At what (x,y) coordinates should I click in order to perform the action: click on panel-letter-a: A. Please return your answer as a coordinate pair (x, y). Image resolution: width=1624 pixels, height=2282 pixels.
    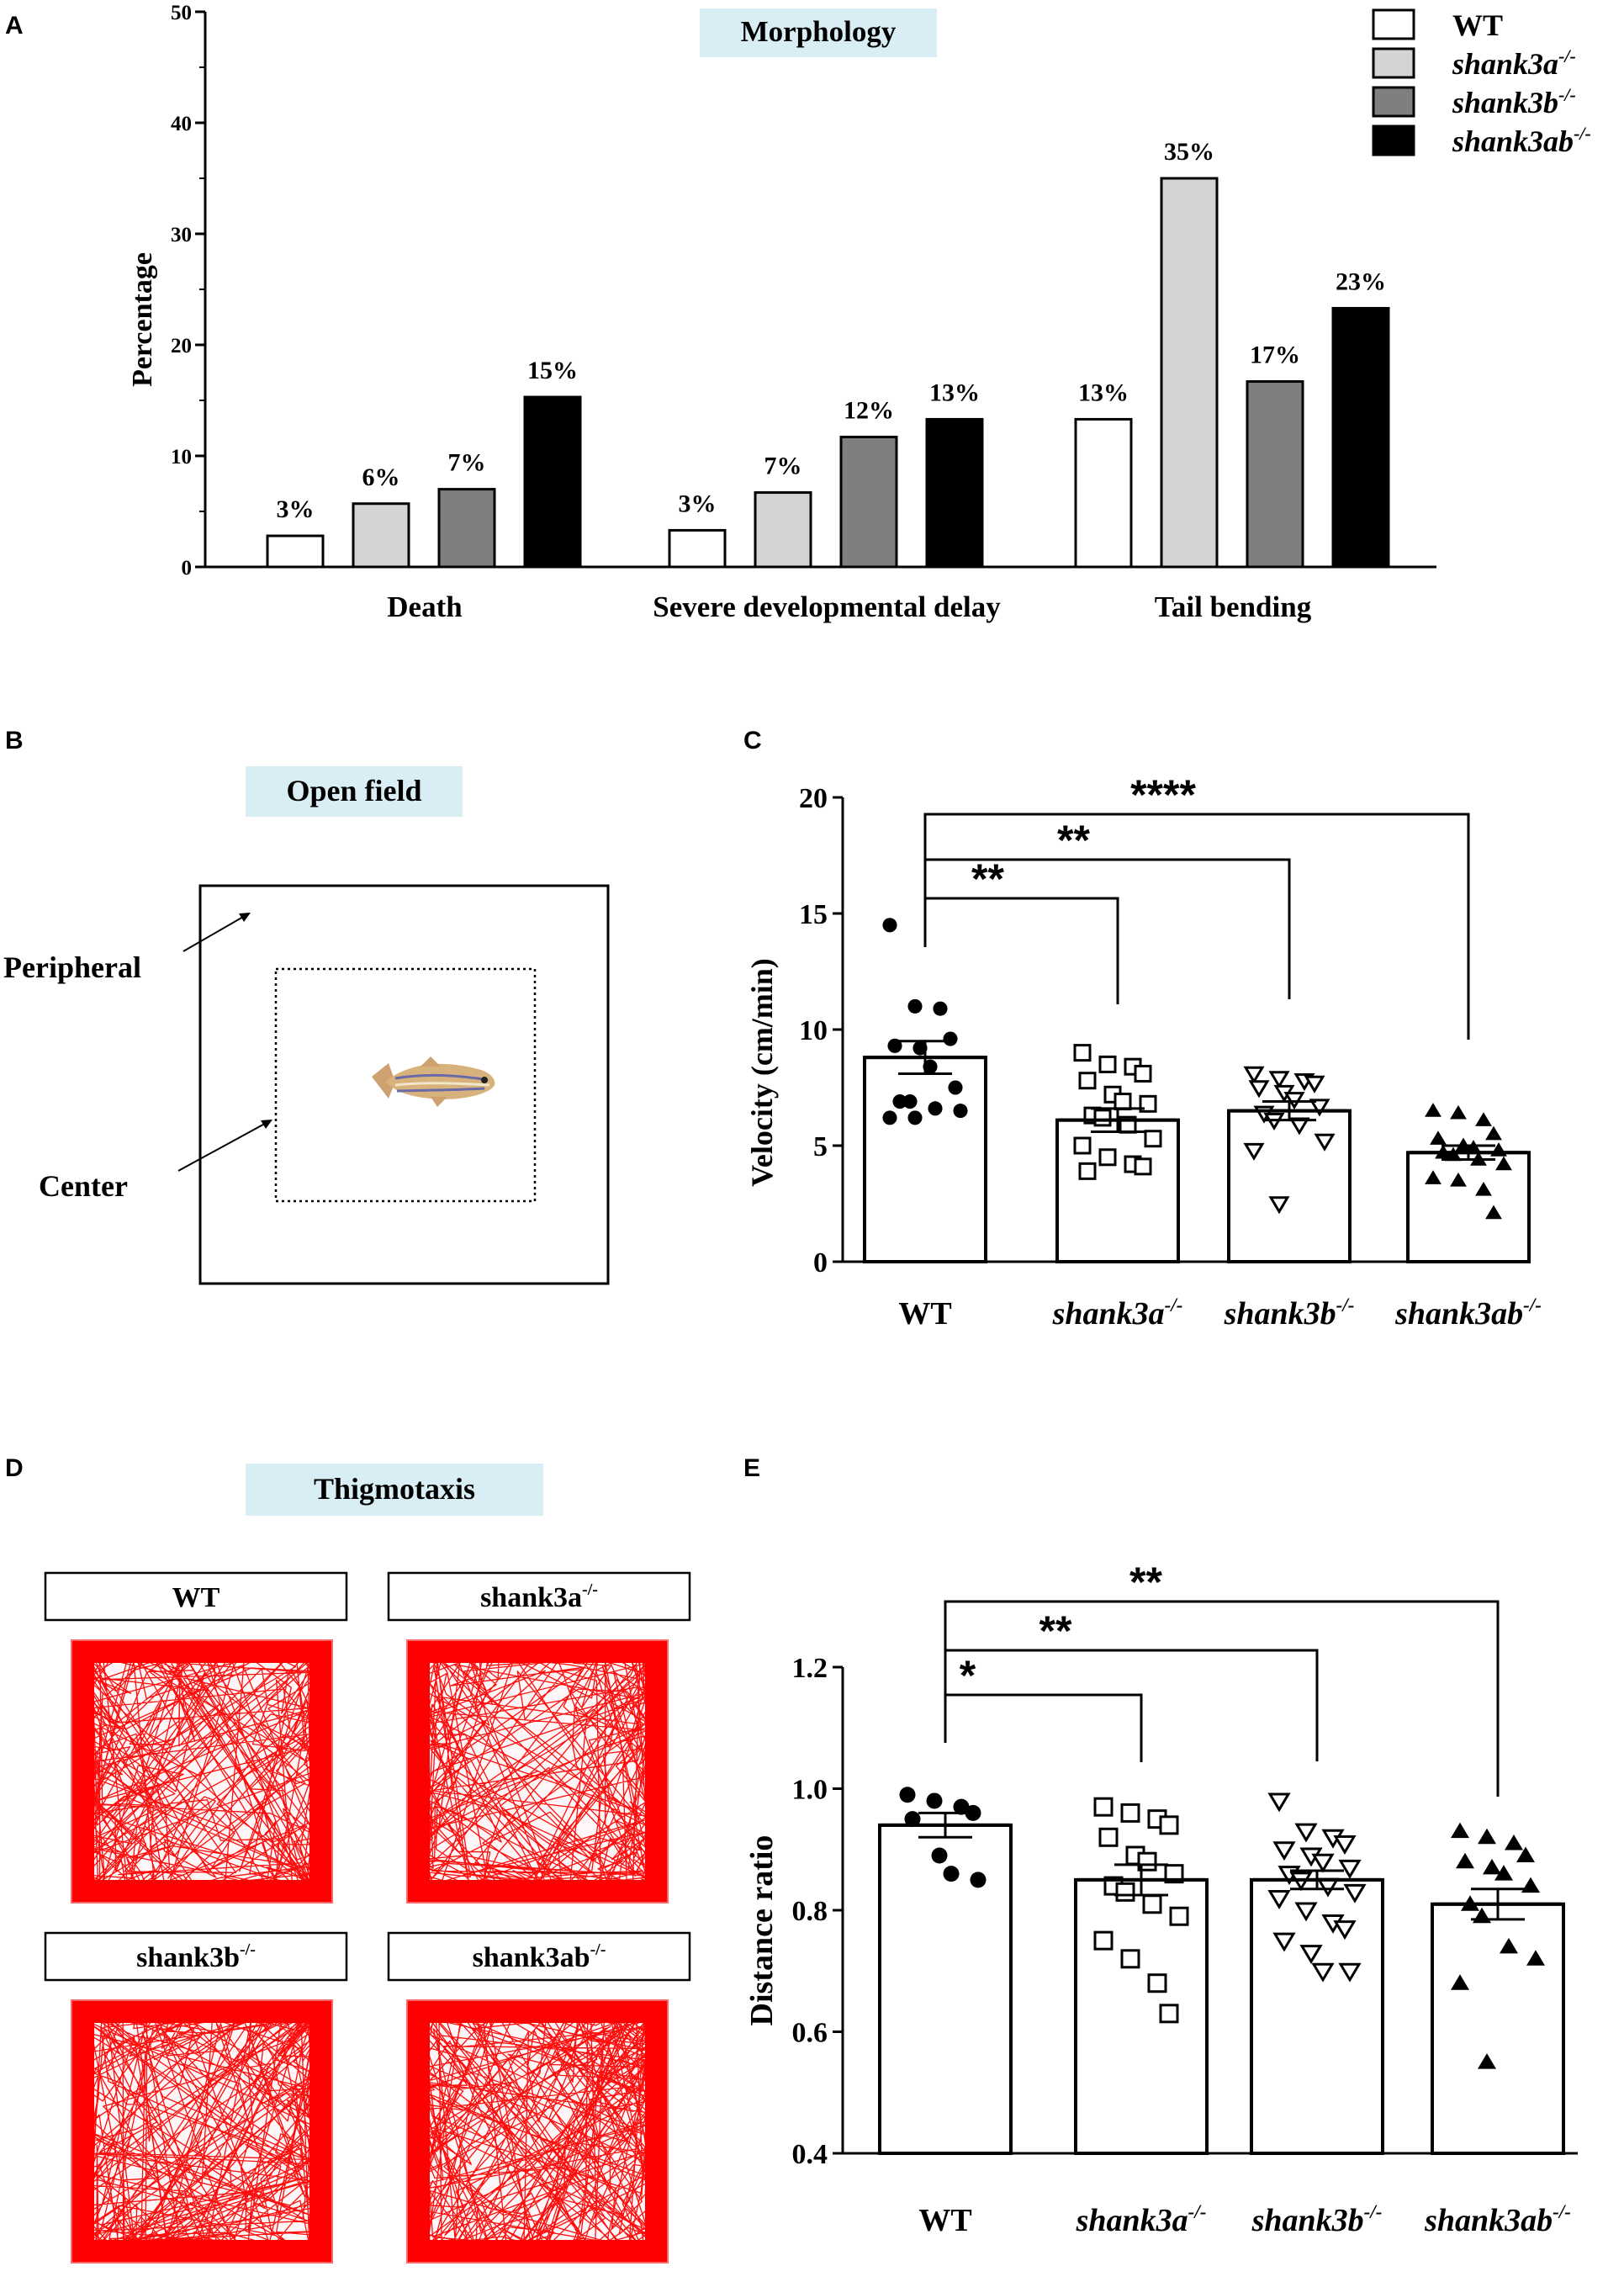
    Looking at the image, I should click on (15, 26).